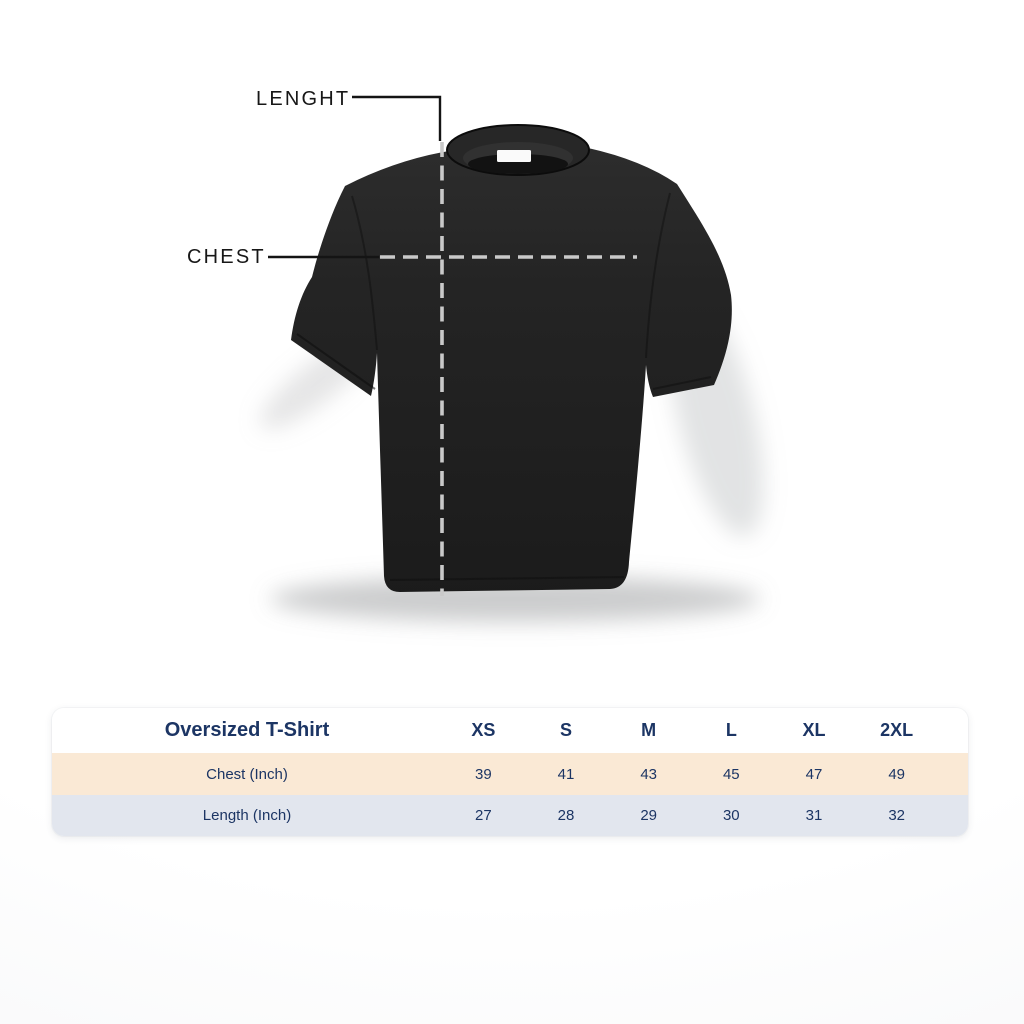  I want to click on neck-tag, so click(514, 156).